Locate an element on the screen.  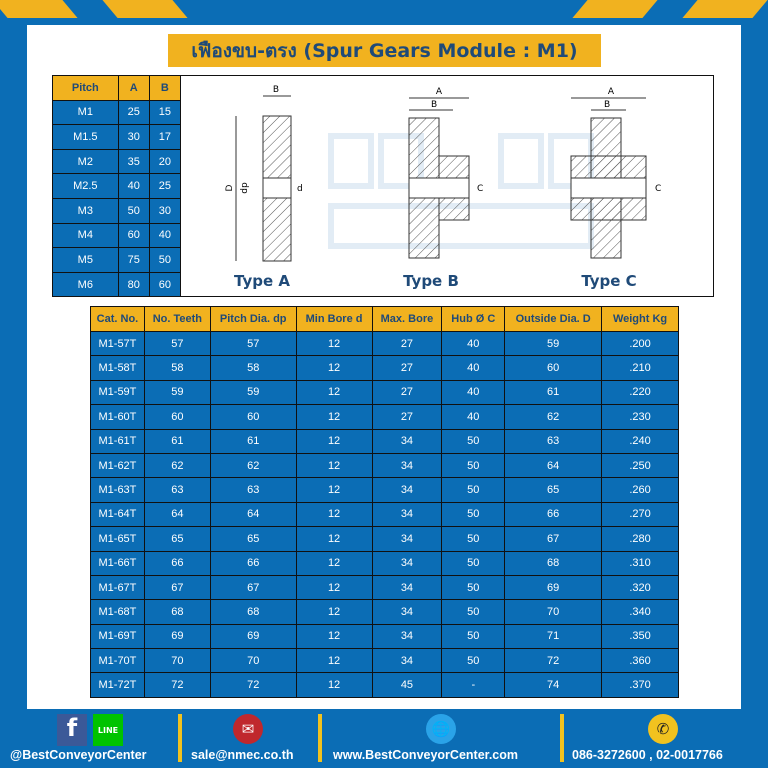
table-row: M2.5 40 25 is located at coordinates (117, 186).